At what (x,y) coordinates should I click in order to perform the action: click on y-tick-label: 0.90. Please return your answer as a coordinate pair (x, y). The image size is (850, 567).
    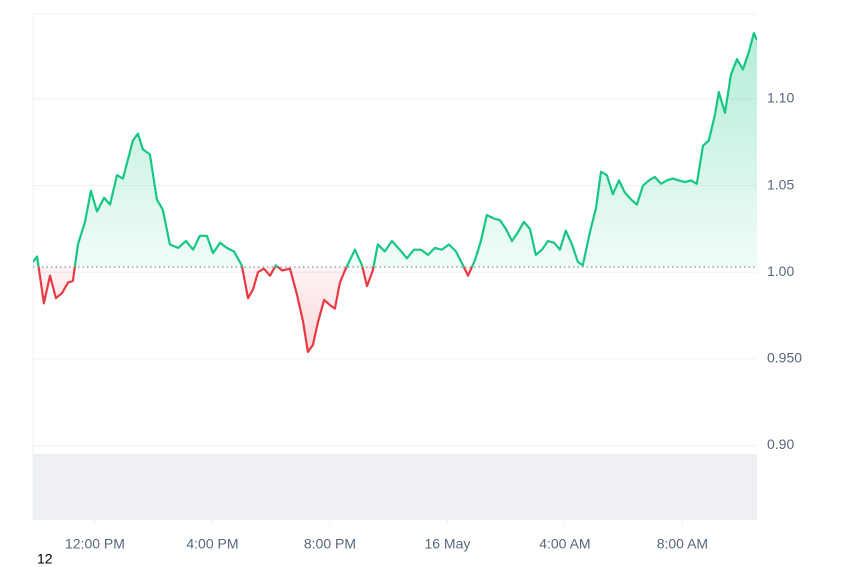
    Looking at the image, I should click on (780, 444).